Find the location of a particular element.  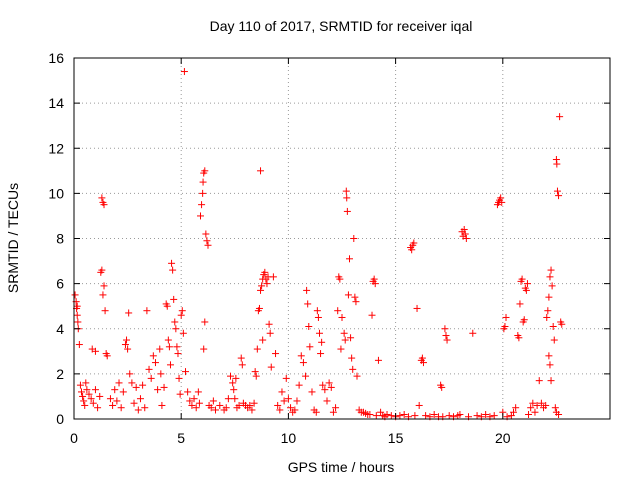

x-tick-label: 20 is located at coordinates (503, 438).